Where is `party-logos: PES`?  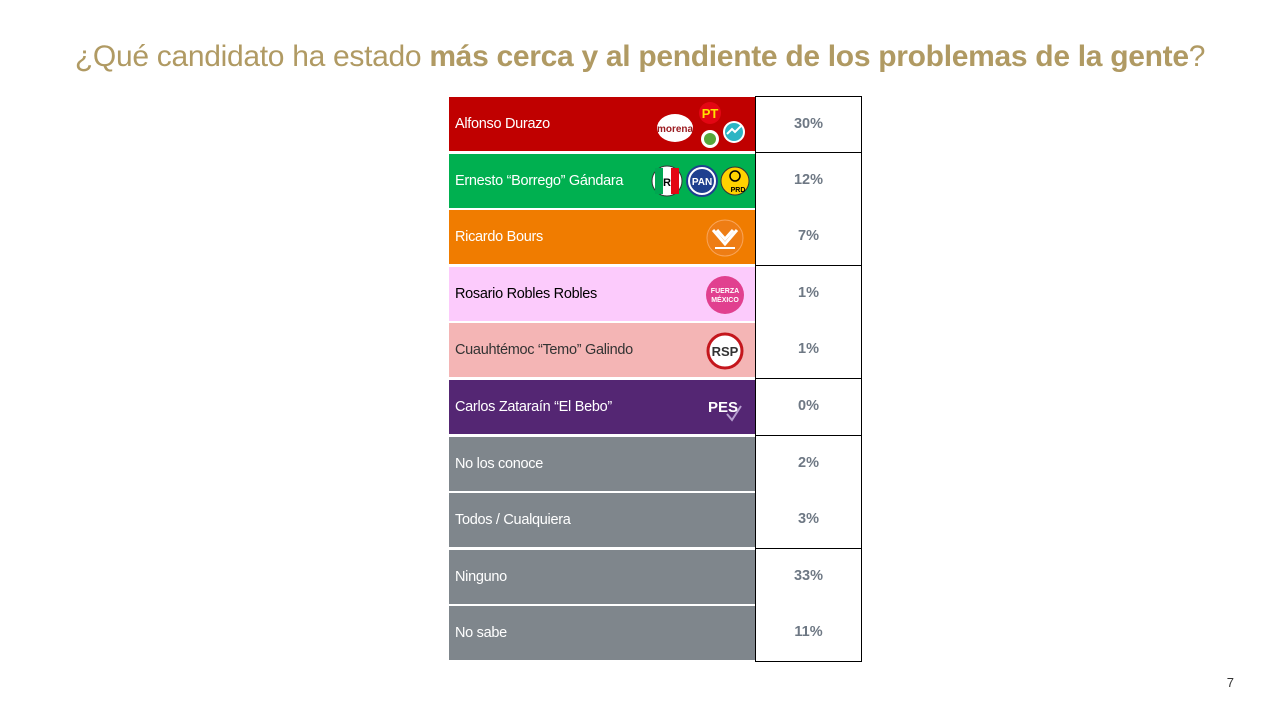 party-logos: PES is located at coordinates (725, 407).